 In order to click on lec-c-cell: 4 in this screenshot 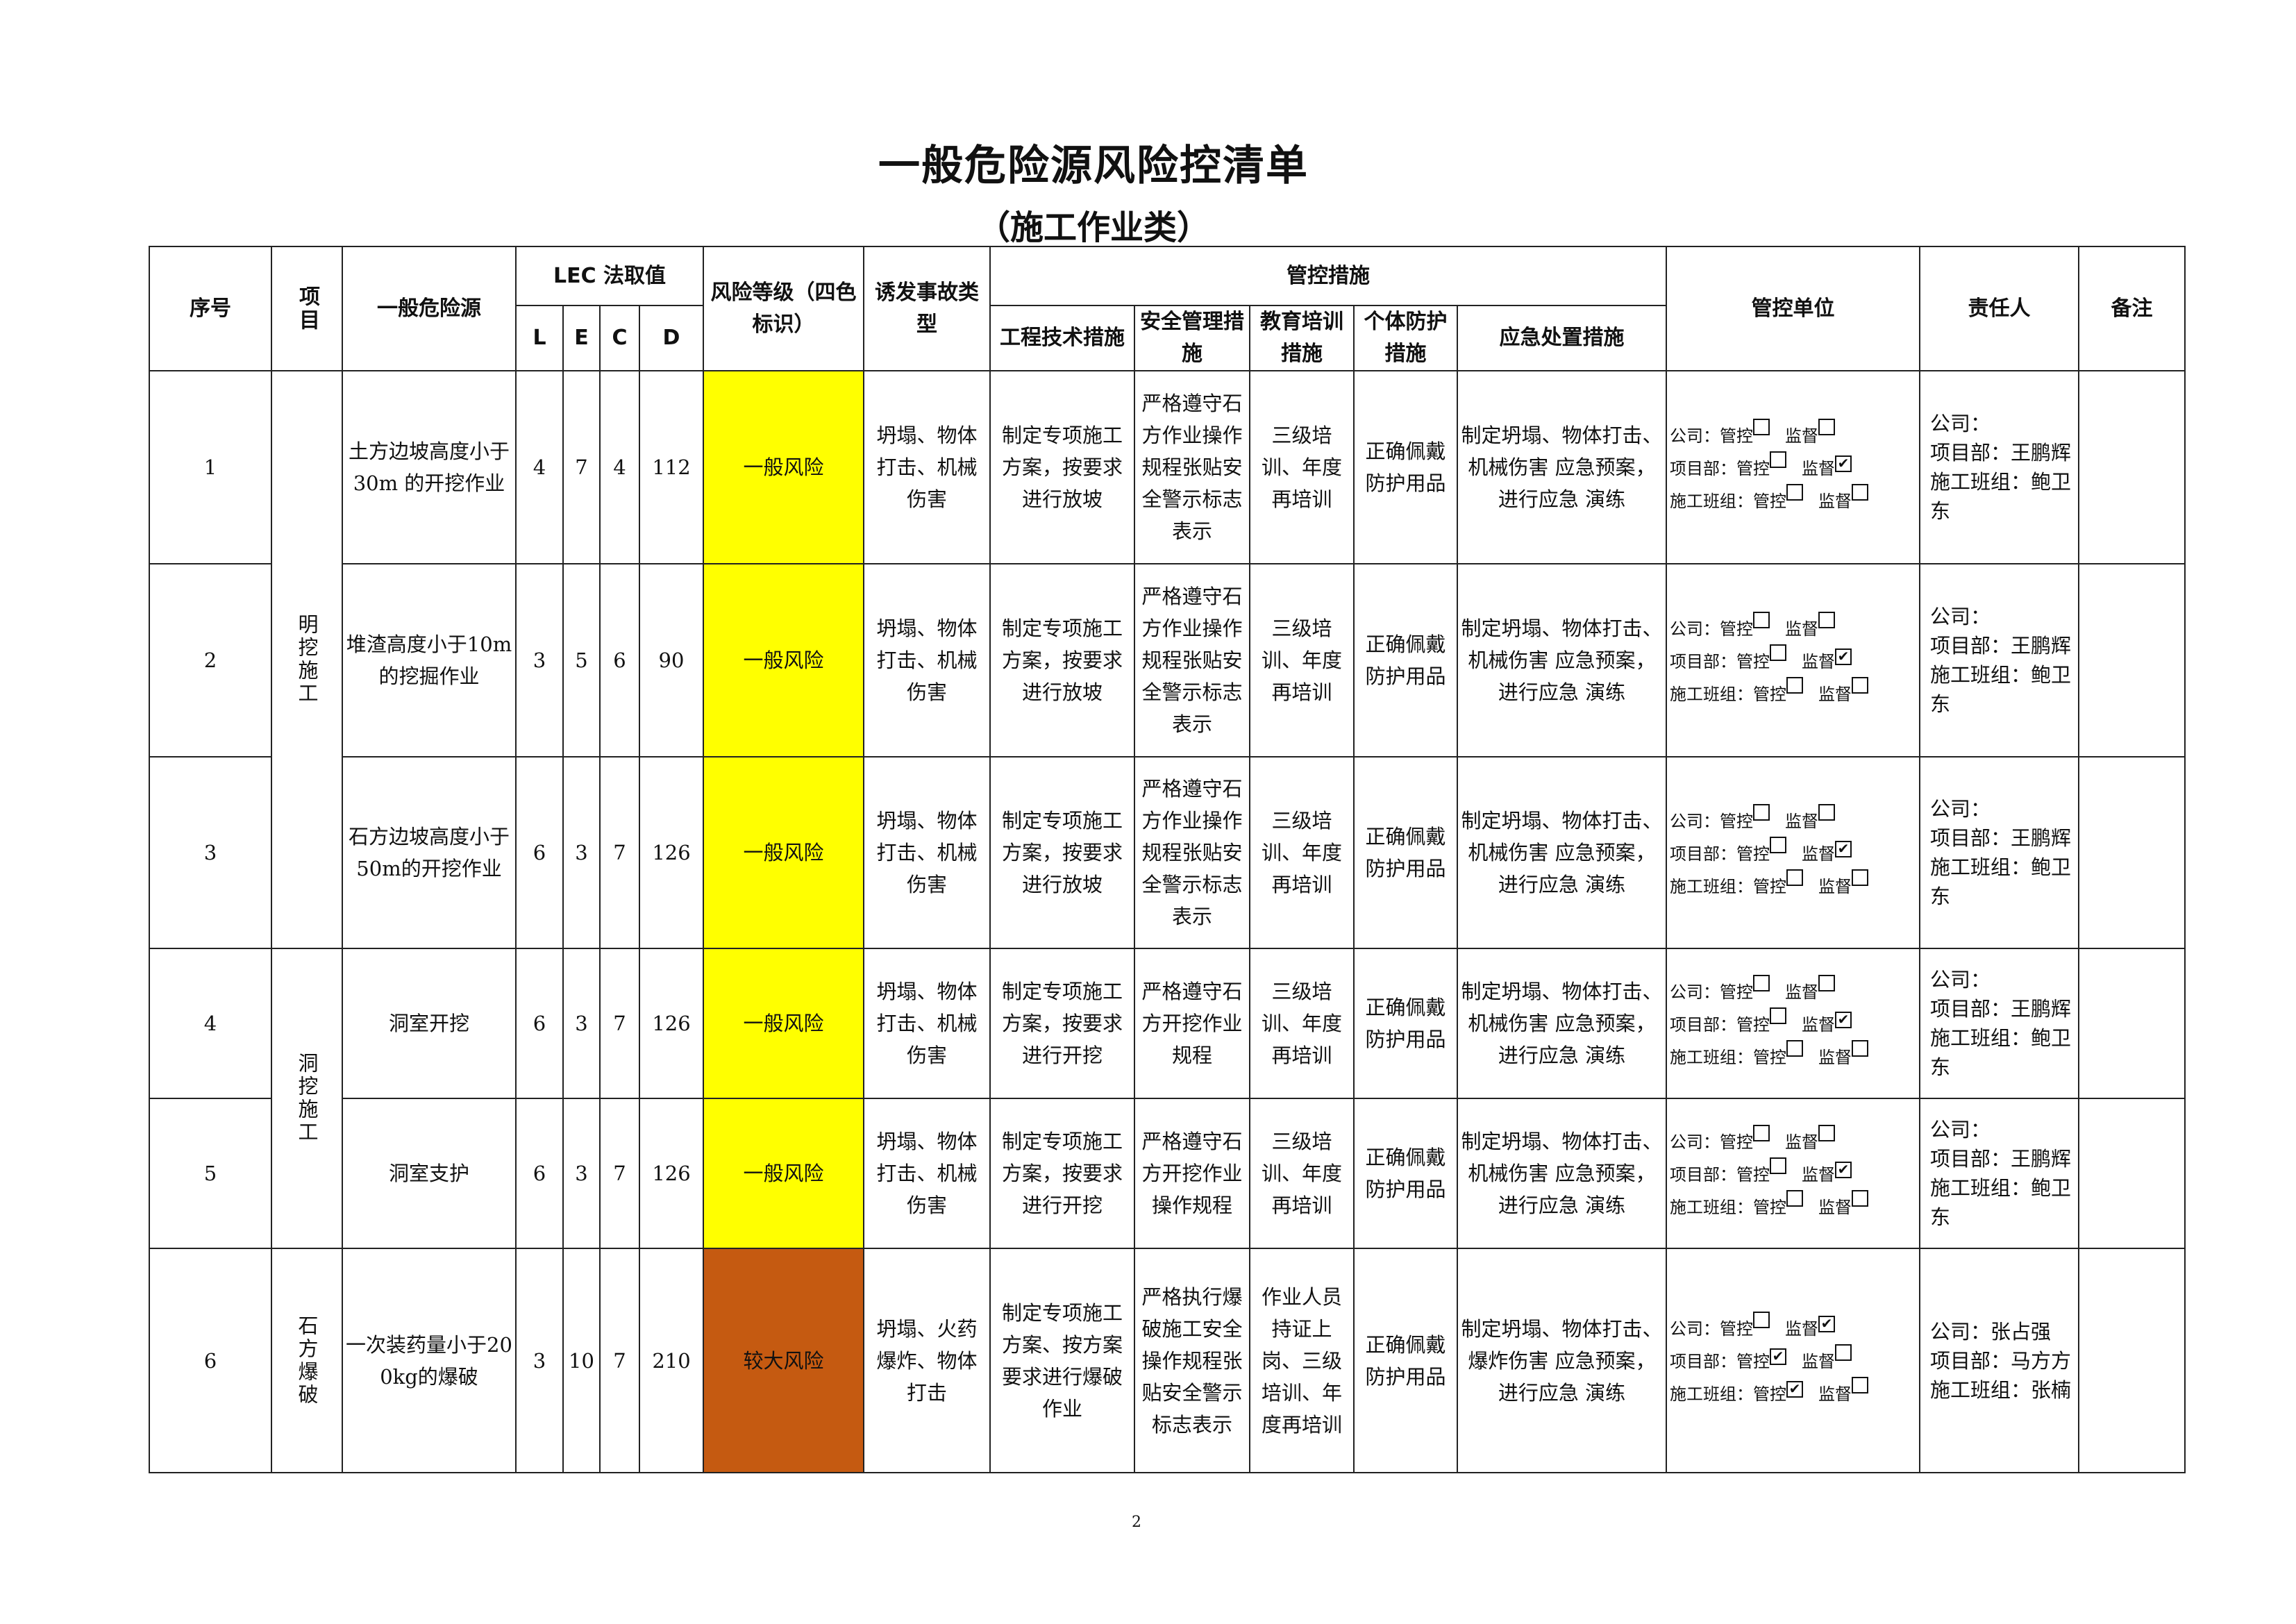, I will do `click(619, 467)`.